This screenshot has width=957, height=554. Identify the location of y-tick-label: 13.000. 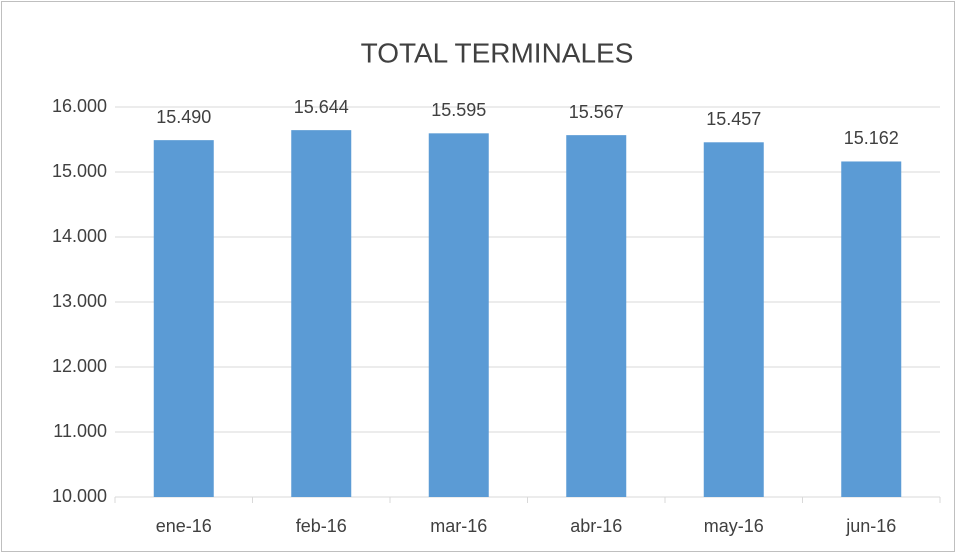
(79, 301).